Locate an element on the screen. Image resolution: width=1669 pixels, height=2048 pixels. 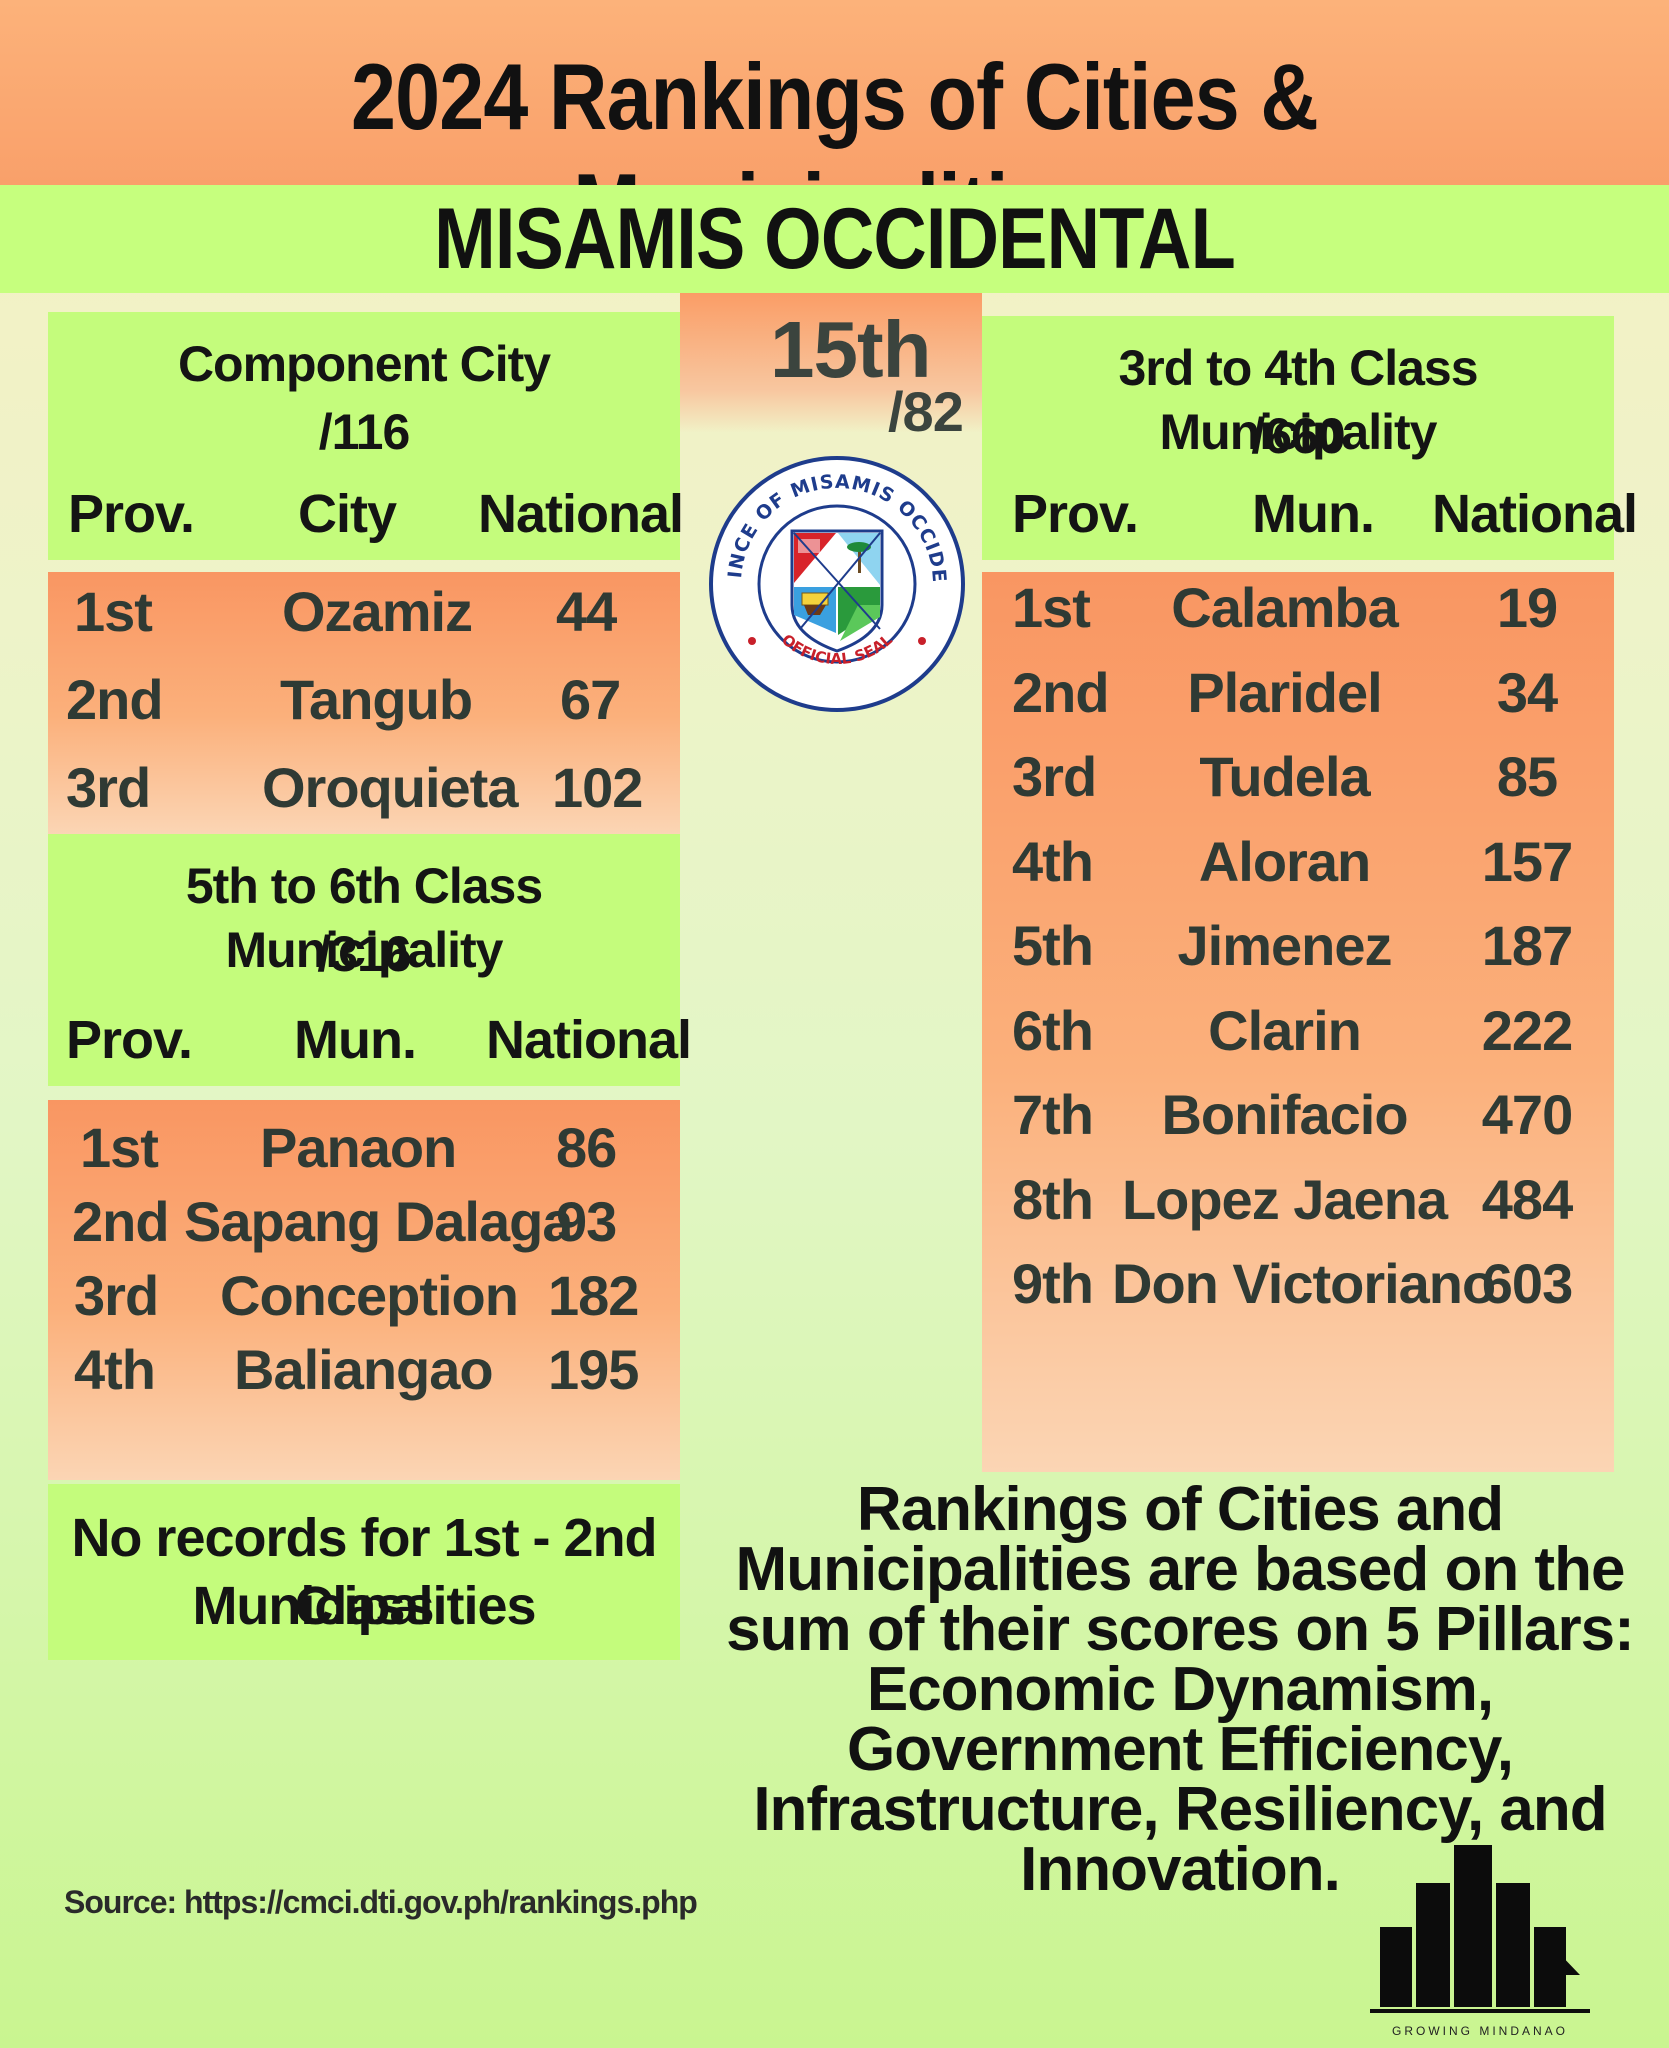
table-row: 3rd Conception 182 is located at coordinates (356, 1295).